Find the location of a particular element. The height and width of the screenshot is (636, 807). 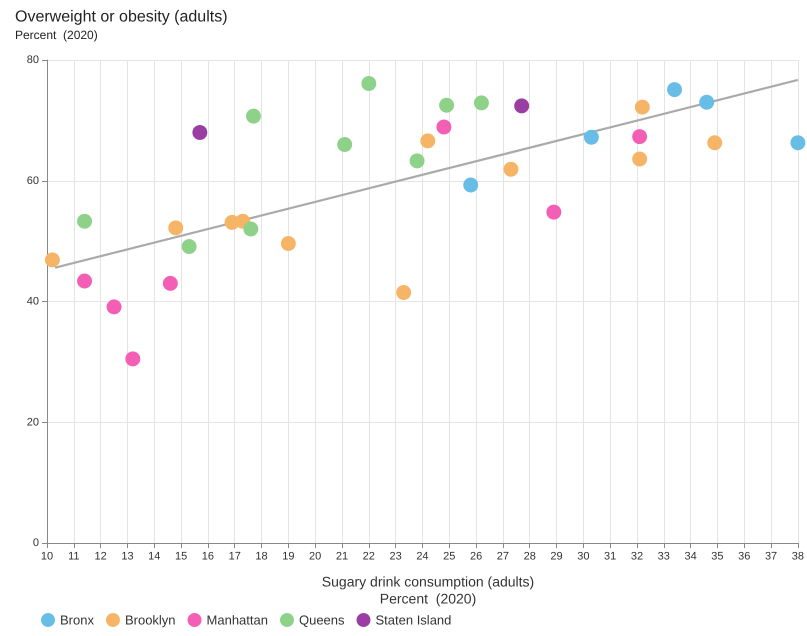

x-tick-label: 23 is located at coordinates (396, 556).